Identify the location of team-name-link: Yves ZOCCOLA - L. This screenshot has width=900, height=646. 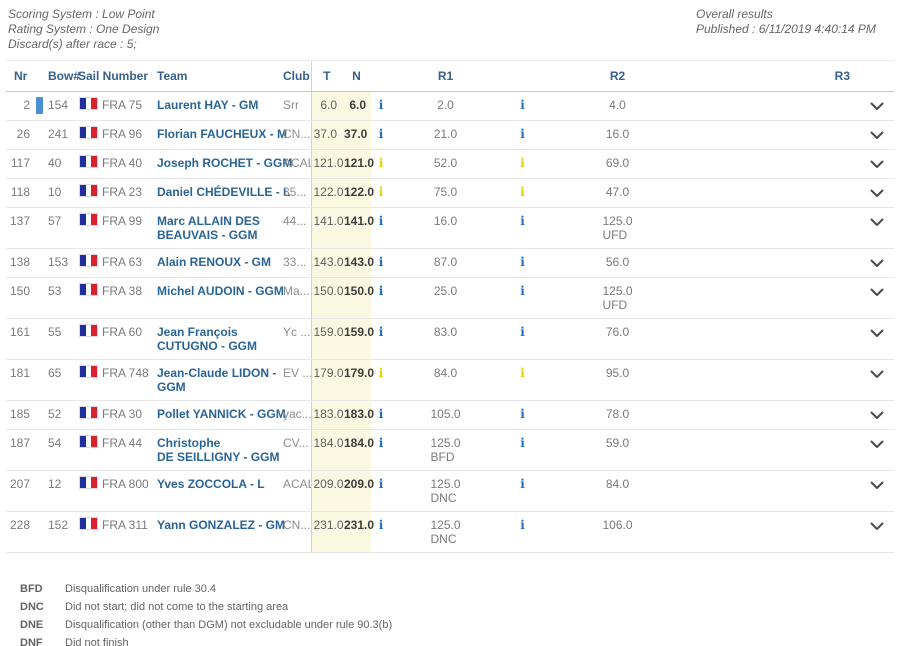
(218, 491).